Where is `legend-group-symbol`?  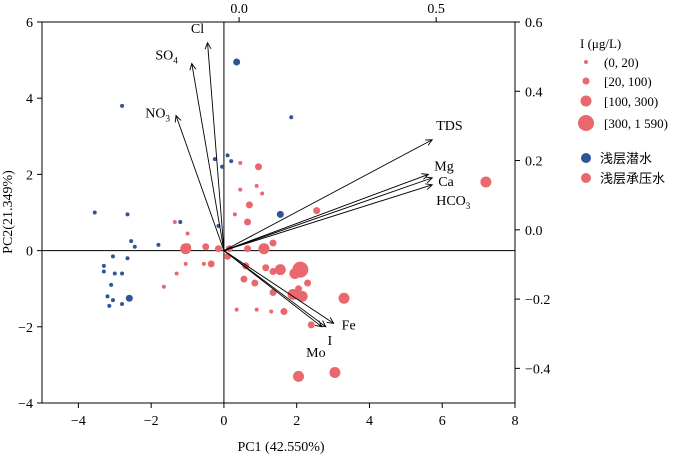 legend-group-symbol is located at coordinates (586, 178).